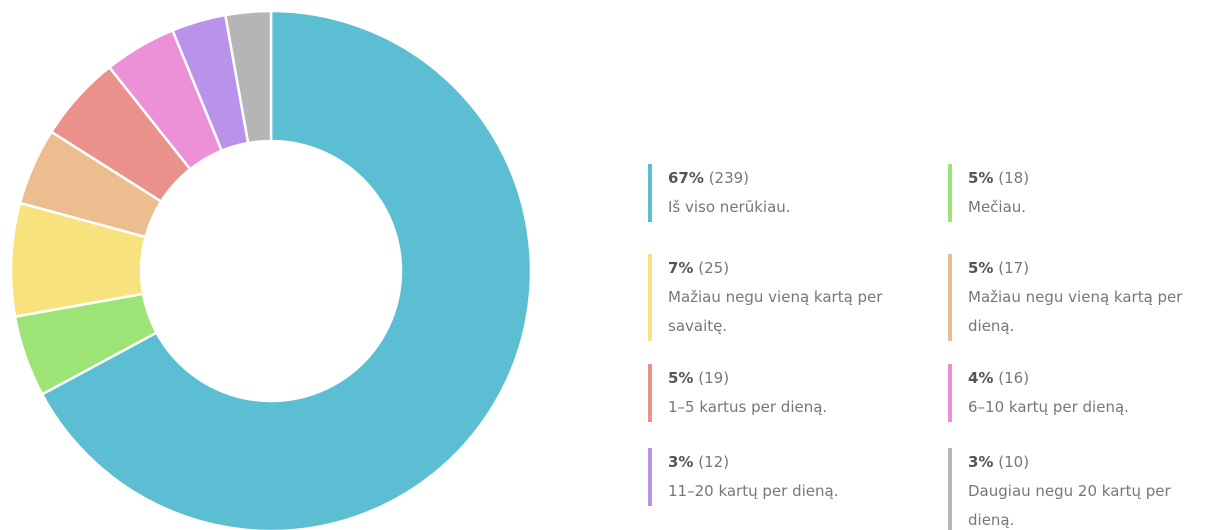  Describe the element at coordinates (748, 407) in the screenshot. I see `legend-label: 1–5 kartus per dieną.` at that location.